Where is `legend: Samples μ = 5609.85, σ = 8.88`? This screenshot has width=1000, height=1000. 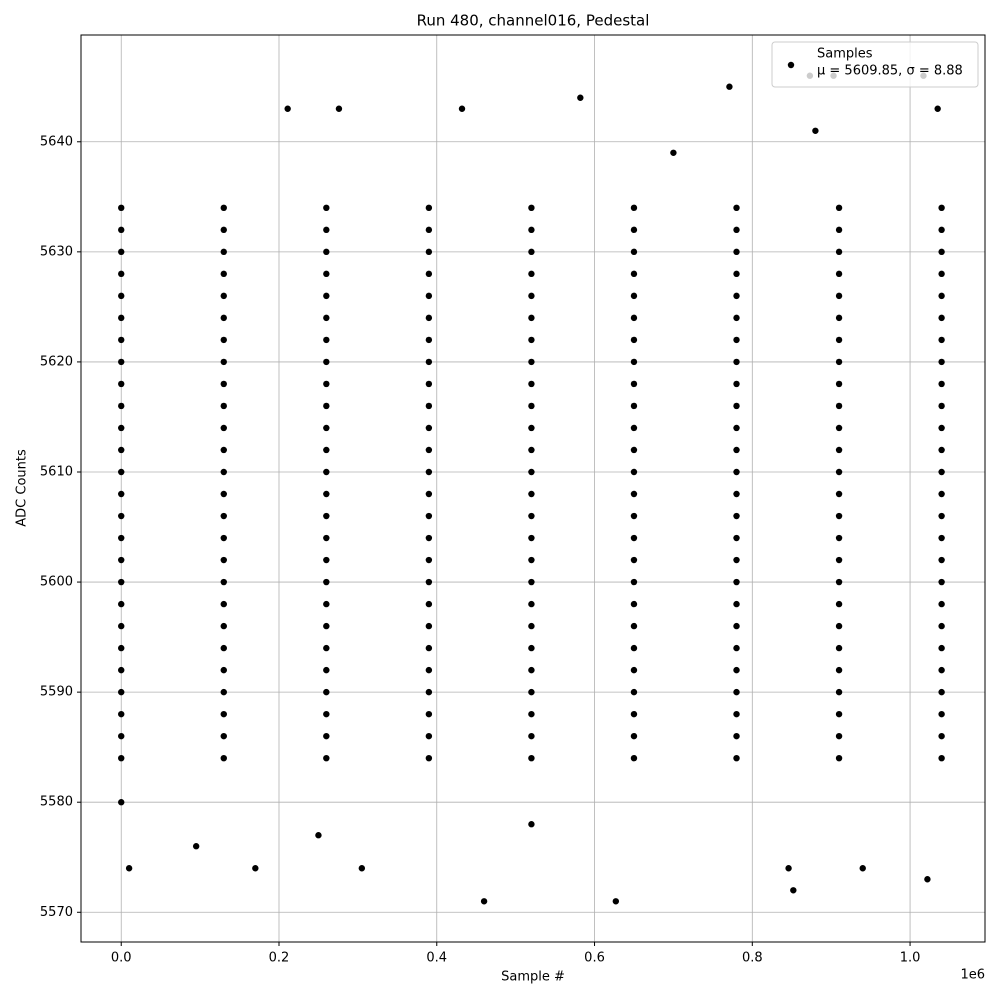
legend: Samples μ = 5609.85, σ = 8.88 is located at coordinates (875, 64).